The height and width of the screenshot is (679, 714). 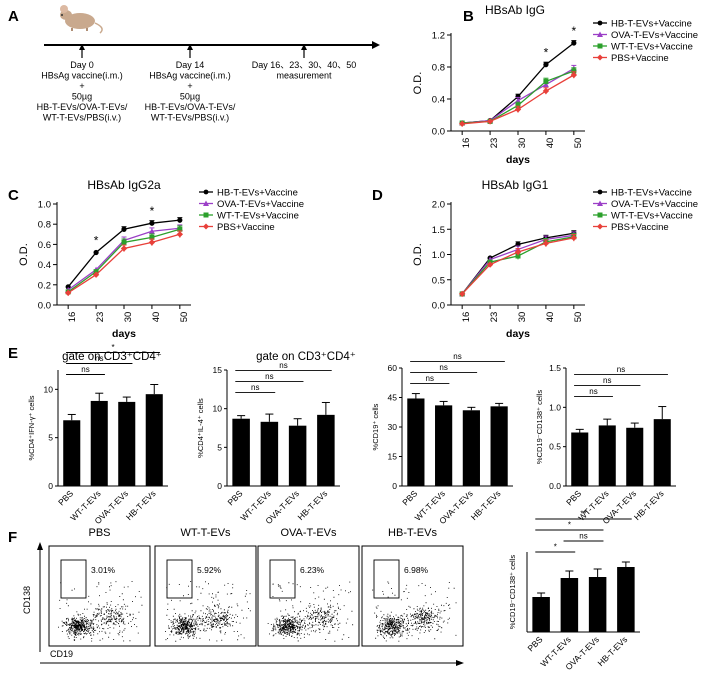 What do you see at coordinates (205, 533) in the screenshot?
I see `flow-plot-title: WT-T-EVs` at bounding box center [205, 533].